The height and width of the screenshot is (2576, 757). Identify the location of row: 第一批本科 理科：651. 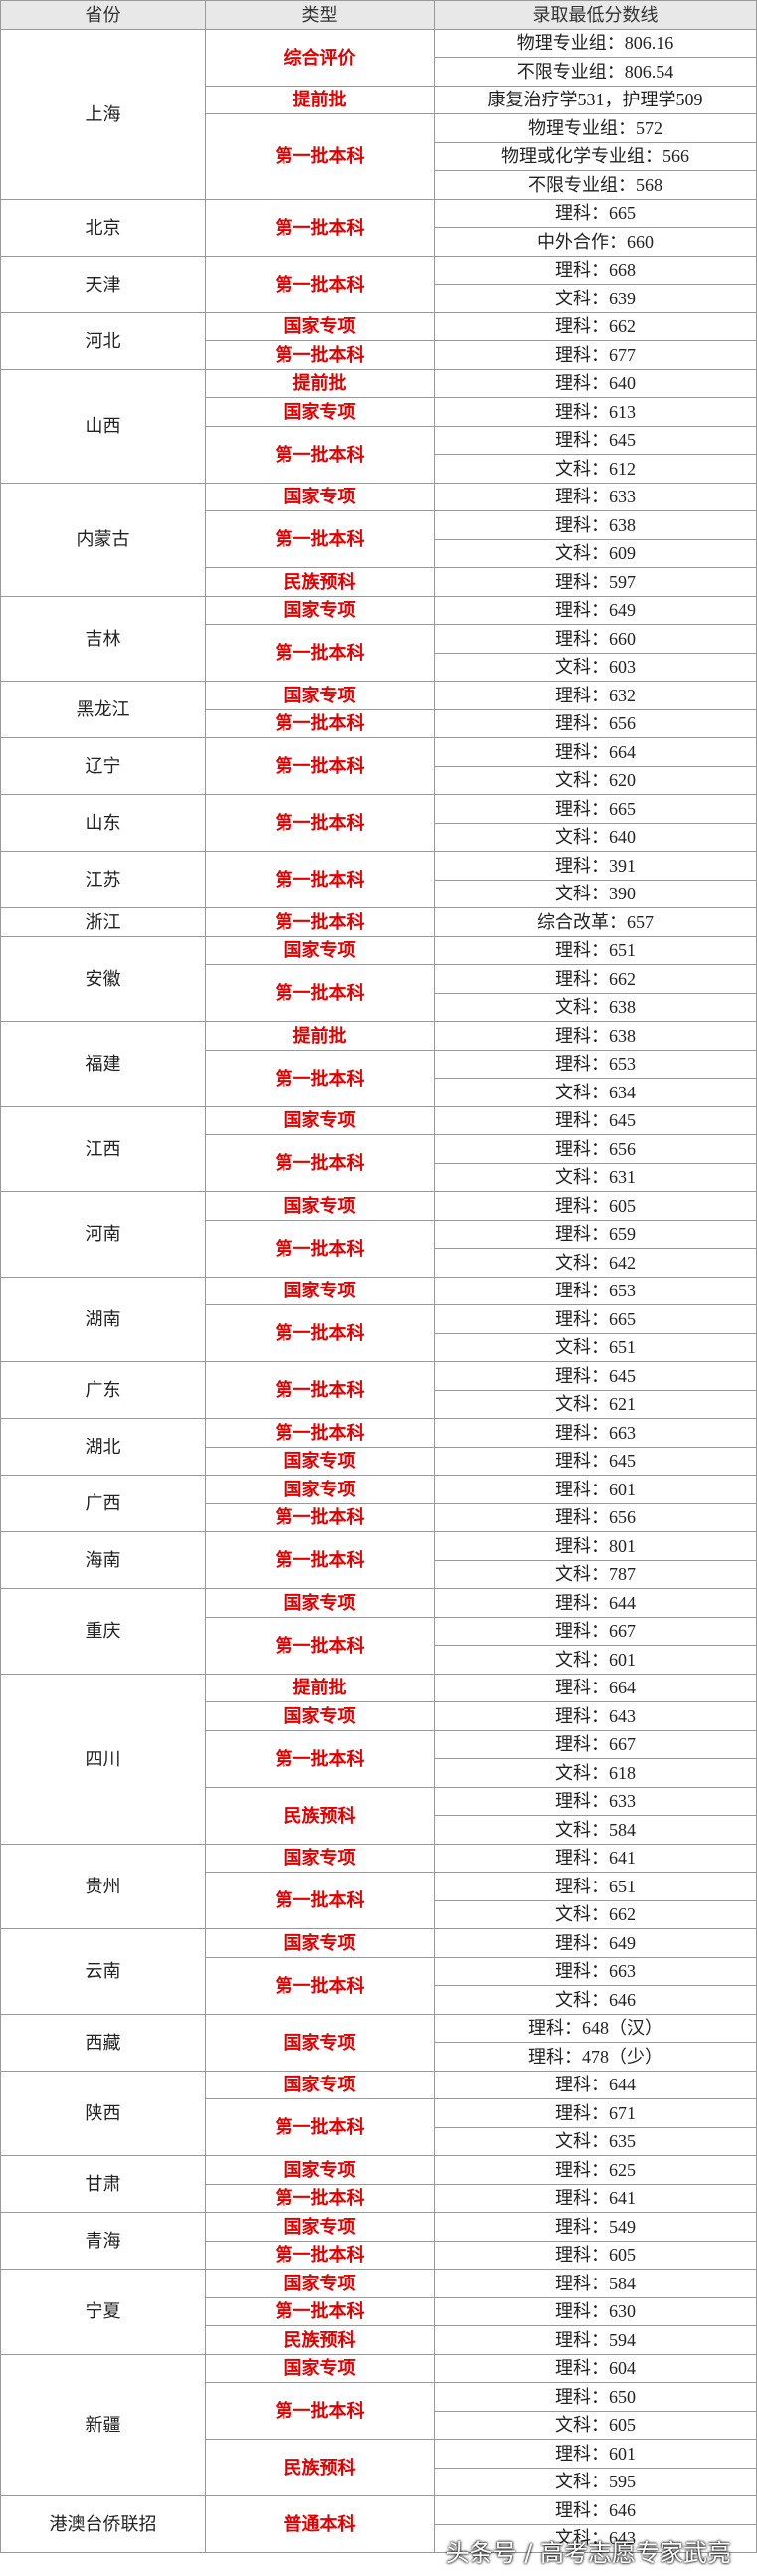
(379, 1900).